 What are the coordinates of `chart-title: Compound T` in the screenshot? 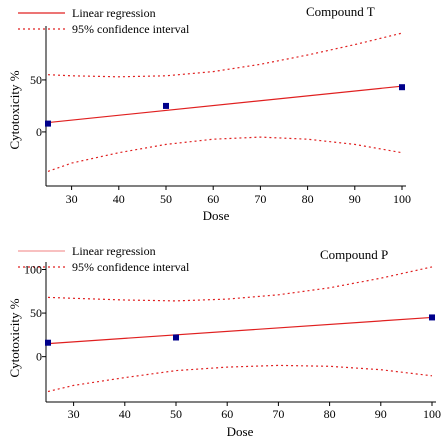 It's located at (340, 11).